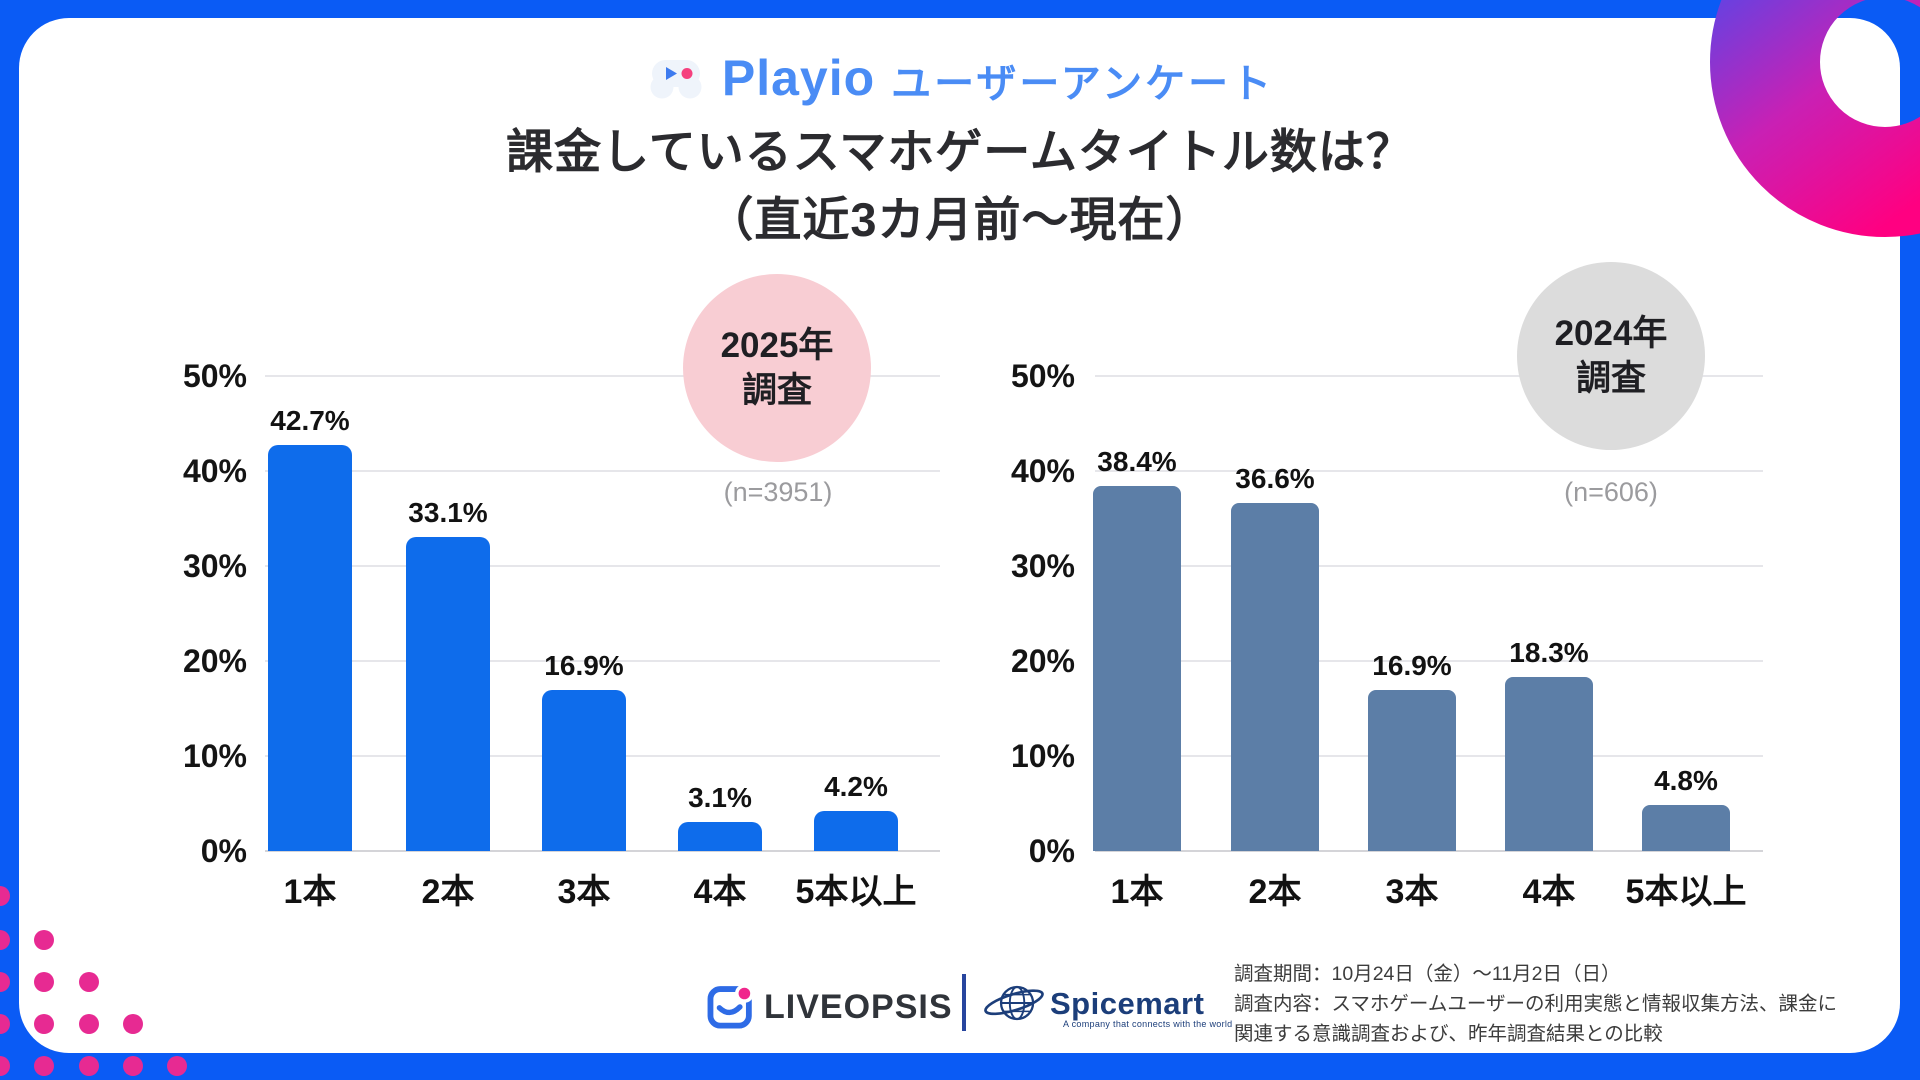 The image size is (1920, 1080). Describe the element at coordinates (676, 78) in the screenshot. I see `game-controller-icon` at that location.